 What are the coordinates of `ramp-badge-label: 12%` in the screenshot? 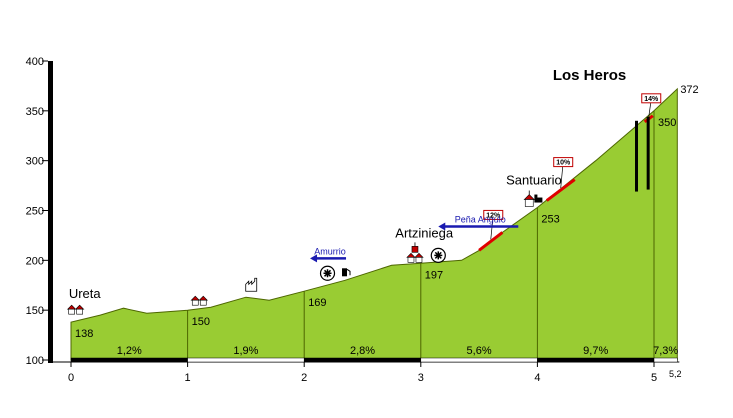 It's located at (493, 215).